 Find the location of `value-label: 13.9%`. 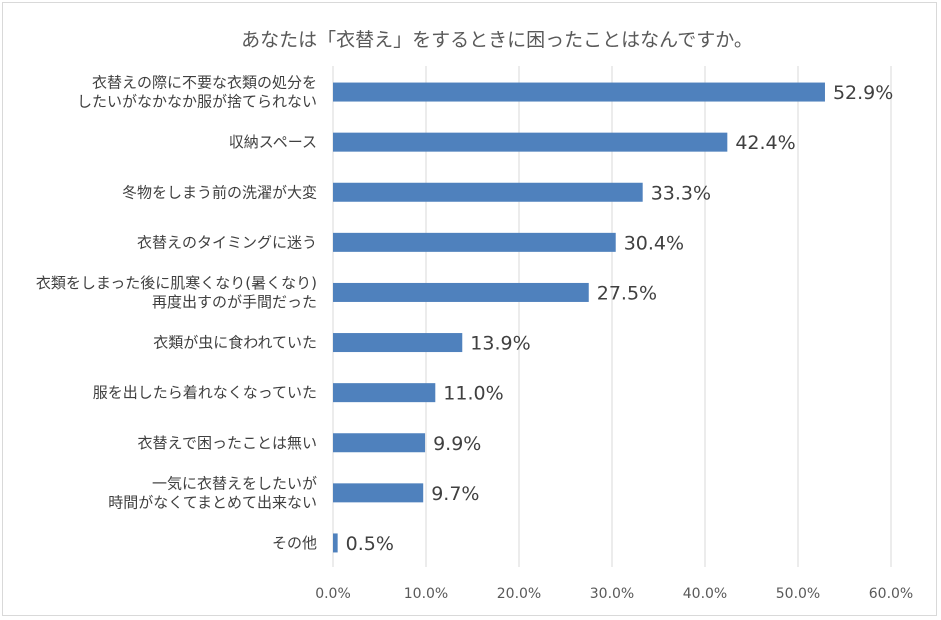

value-label: 13.9% is located at coordinates (500, 344).